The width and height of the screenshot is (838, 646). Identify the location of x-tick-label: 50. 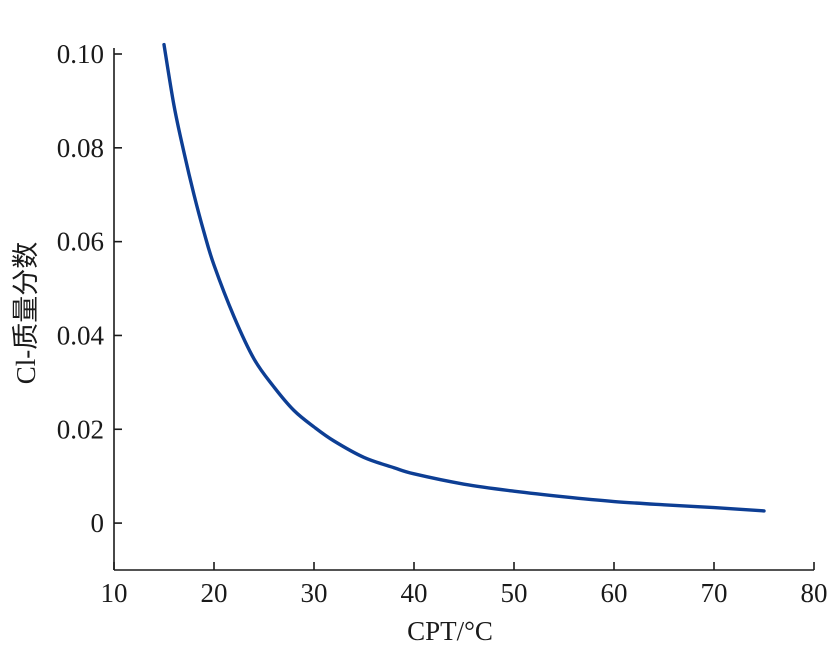
(514, 593).